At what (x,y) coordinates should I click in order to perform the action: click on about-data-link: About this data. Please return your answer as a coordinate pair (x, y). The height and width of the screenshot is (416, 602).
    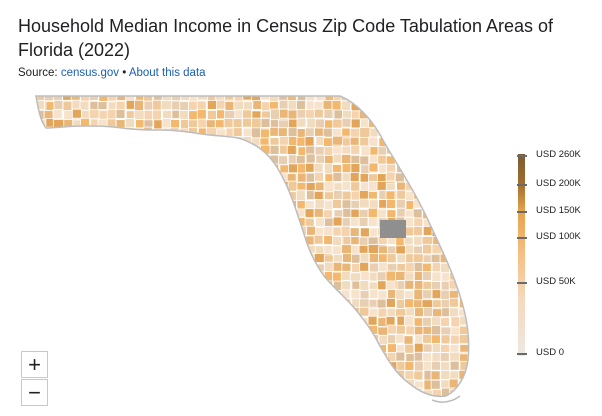
    Looking at the image, I should click on (167, 73).